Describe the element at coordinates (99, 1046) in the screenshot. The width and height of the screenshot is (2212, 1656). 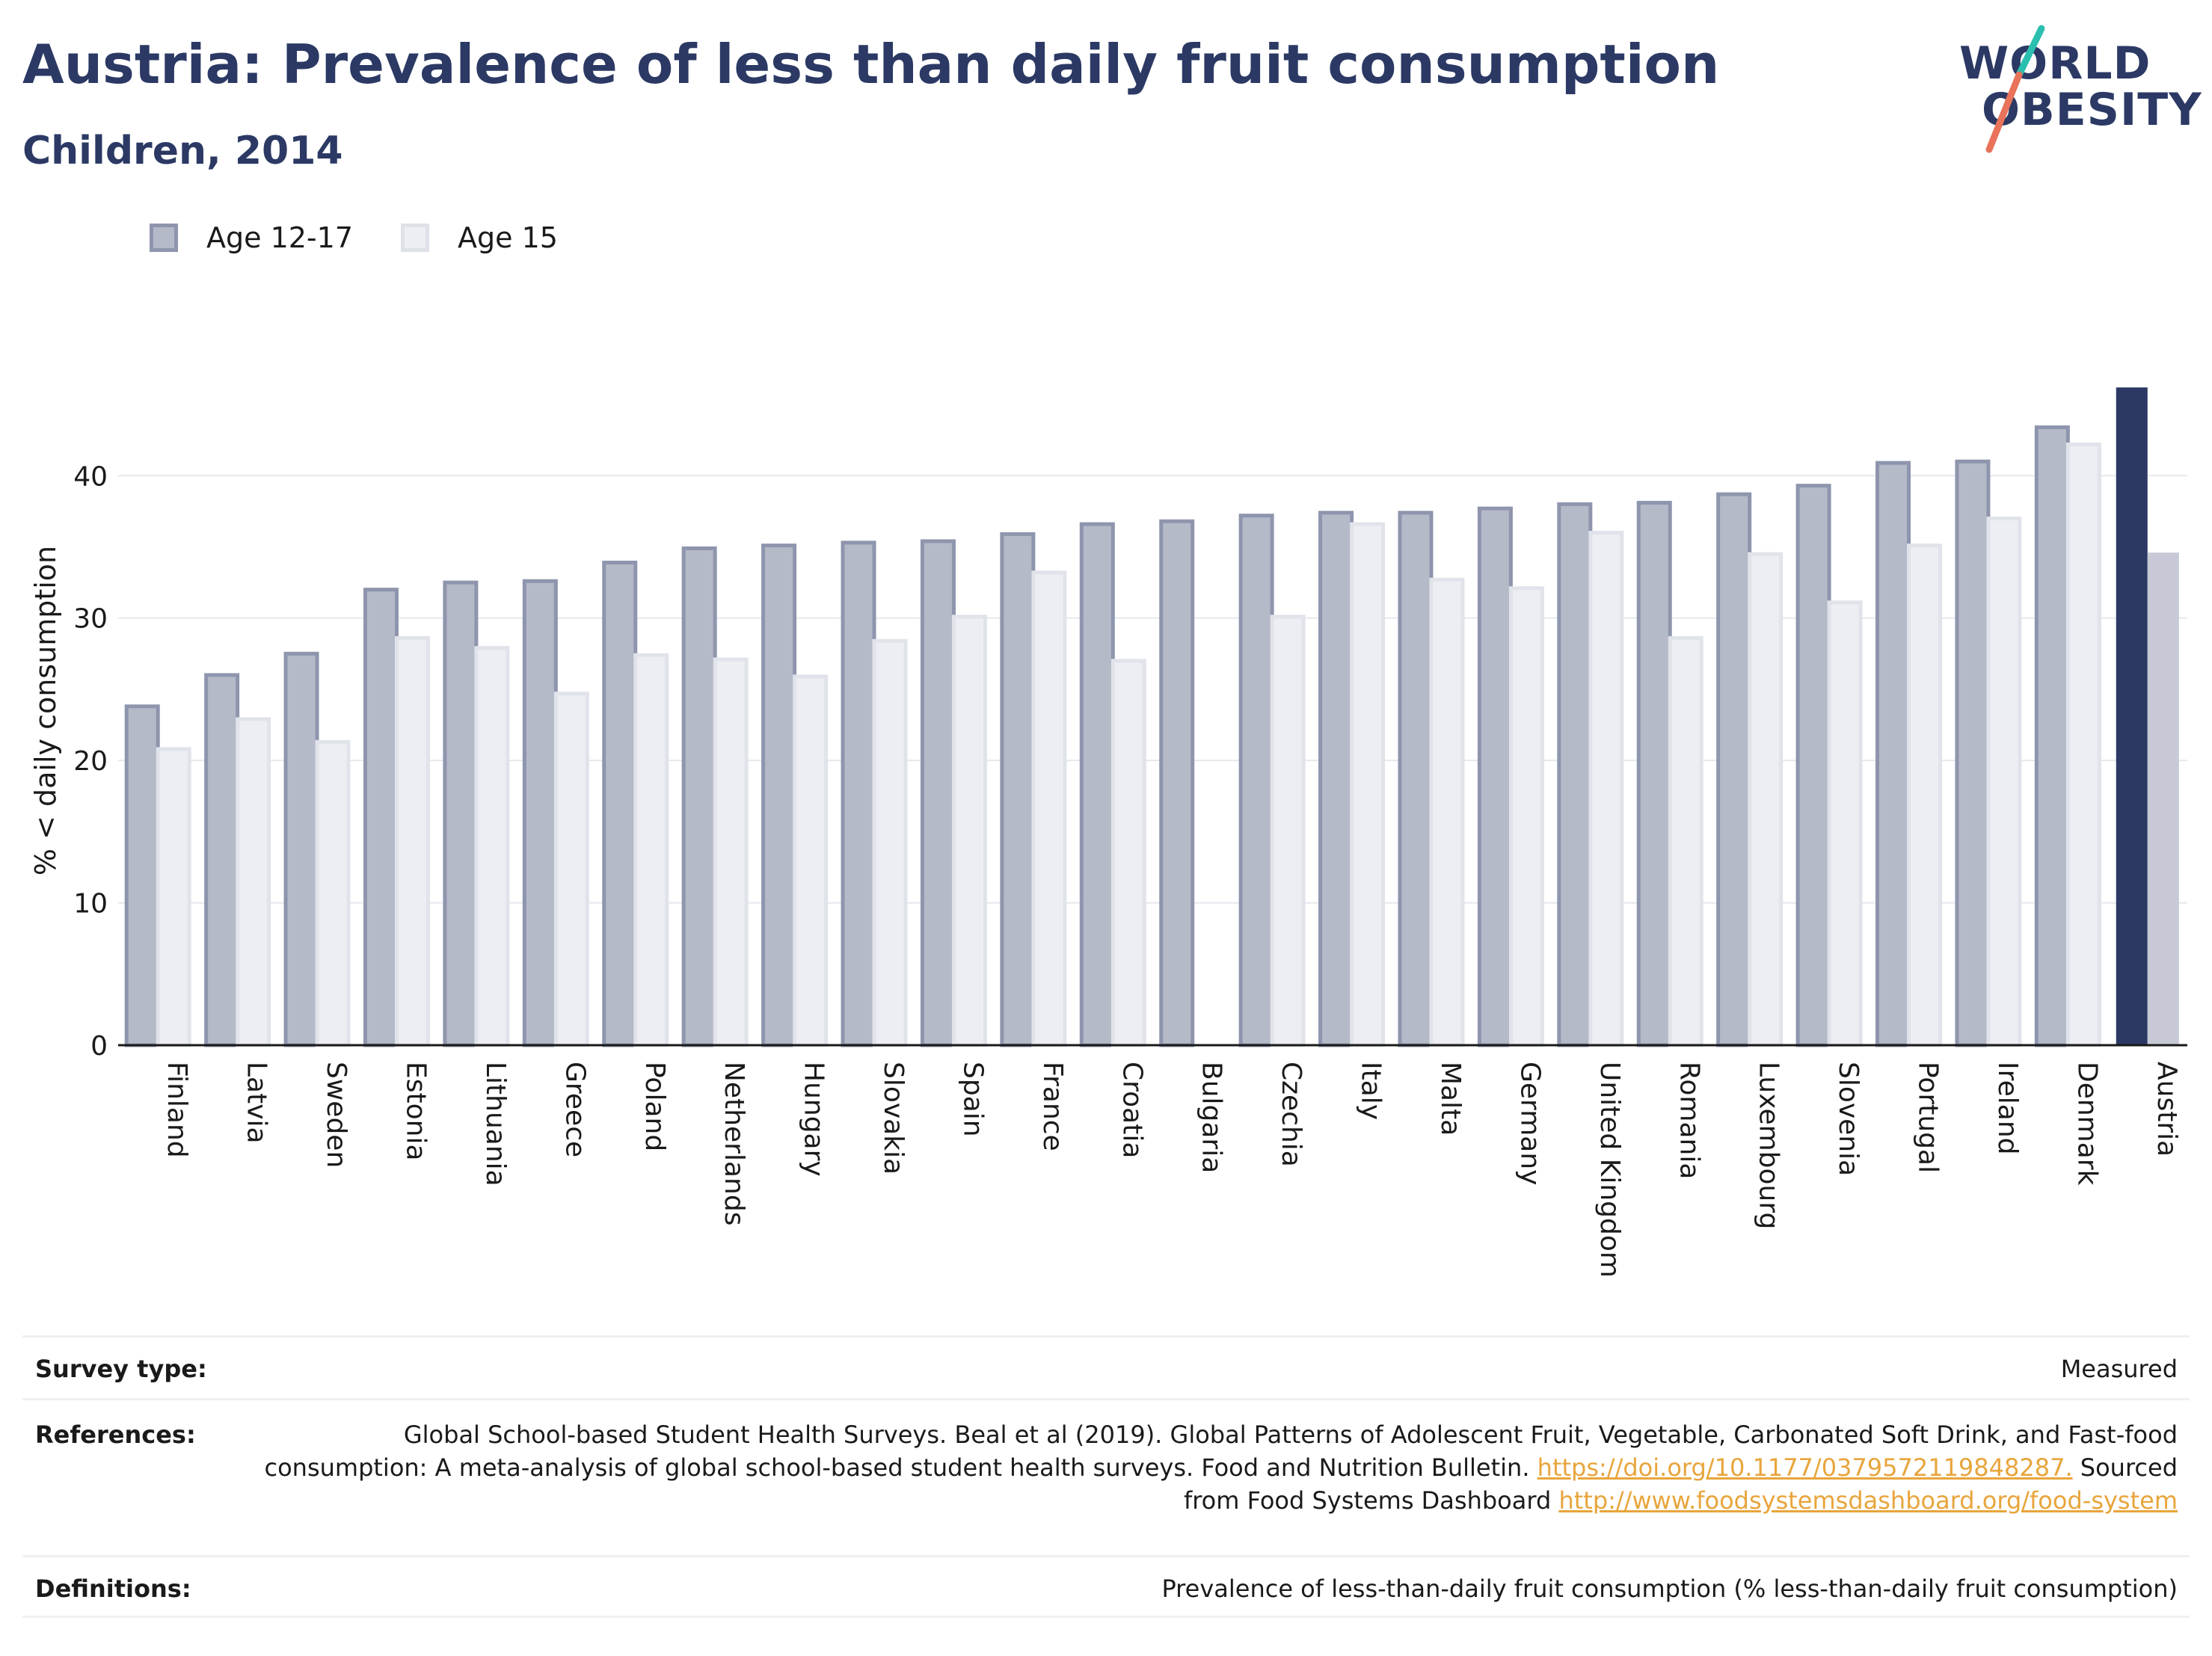
I see `y-tick-label: 0` at that location.